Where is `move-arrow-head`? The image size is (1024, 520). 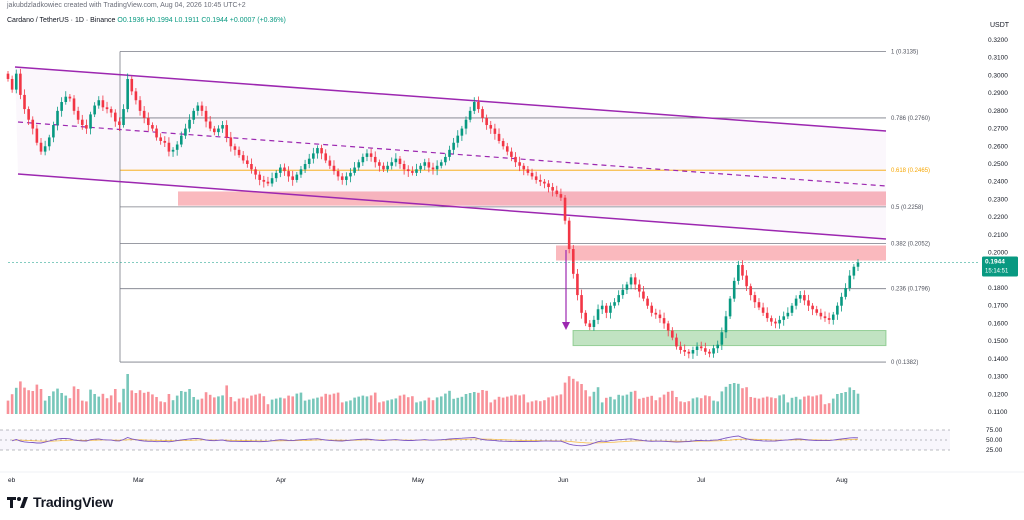
move-arrow-head is located at coordinates (566, 326).